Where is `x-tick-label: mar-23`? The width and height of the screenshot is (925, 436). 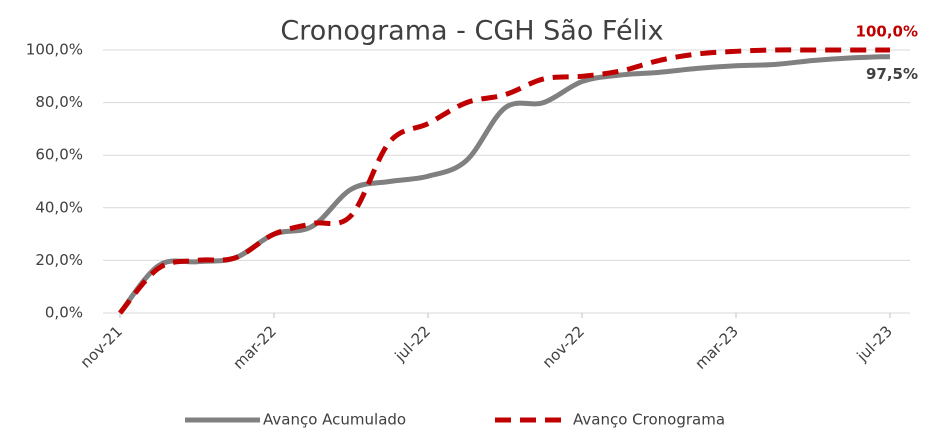
x-tick-label: mar-23 is located at coordinates (716, 347).